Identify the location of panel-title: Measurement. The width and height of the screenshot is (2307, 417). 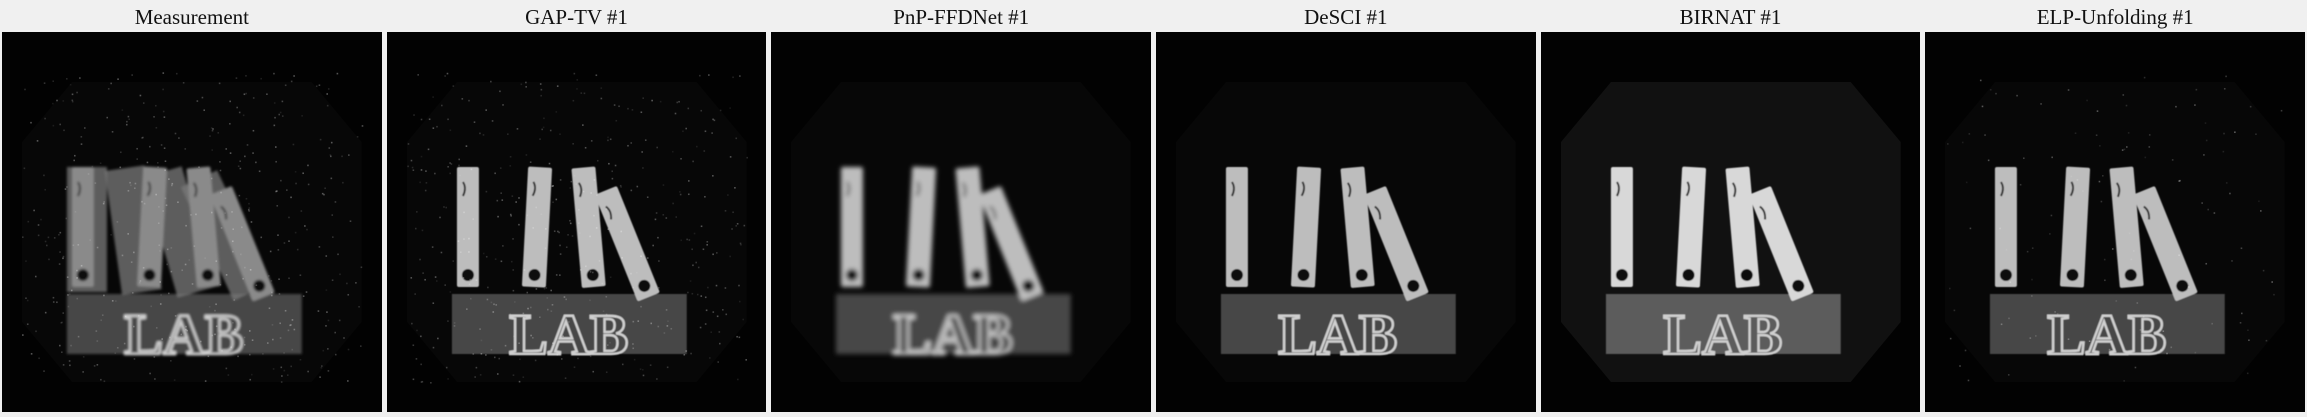
(191, 17).